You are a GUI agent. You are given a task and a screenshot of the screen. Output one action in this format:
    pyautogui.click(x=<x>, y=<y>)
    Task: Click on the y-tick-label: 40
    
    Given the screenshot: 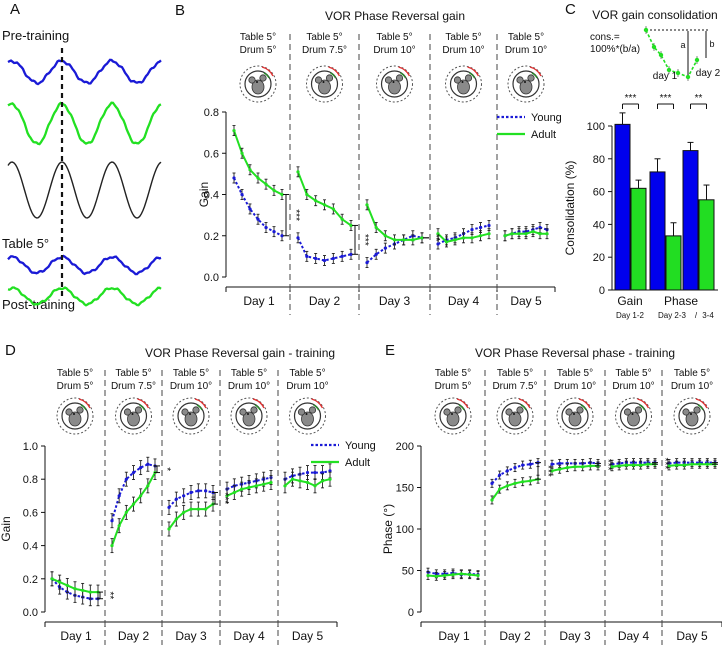 What is the action you would take?
    pyautogui.click(x=599, y=225)
    